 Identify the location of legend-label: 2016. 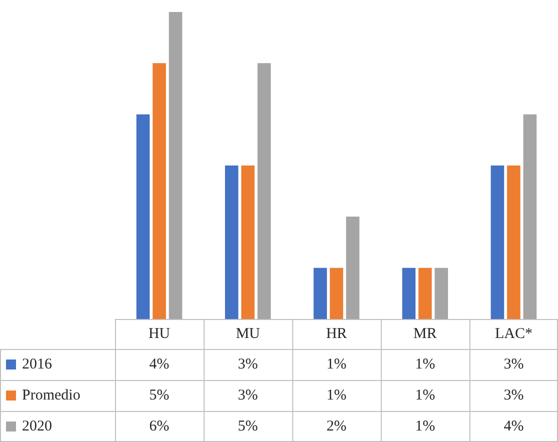
(37, 364).